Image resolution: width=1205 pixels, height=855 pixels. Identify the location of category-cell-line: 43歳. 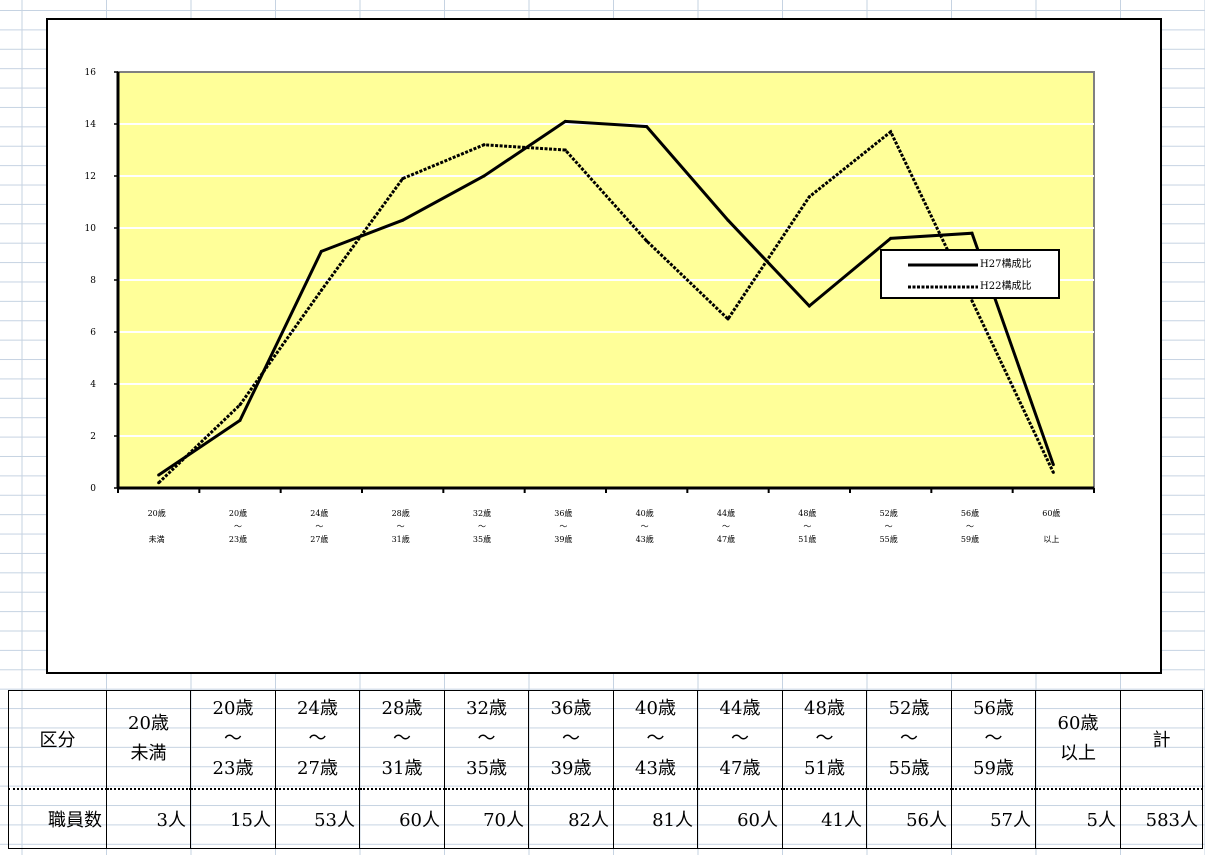
(655, 769).